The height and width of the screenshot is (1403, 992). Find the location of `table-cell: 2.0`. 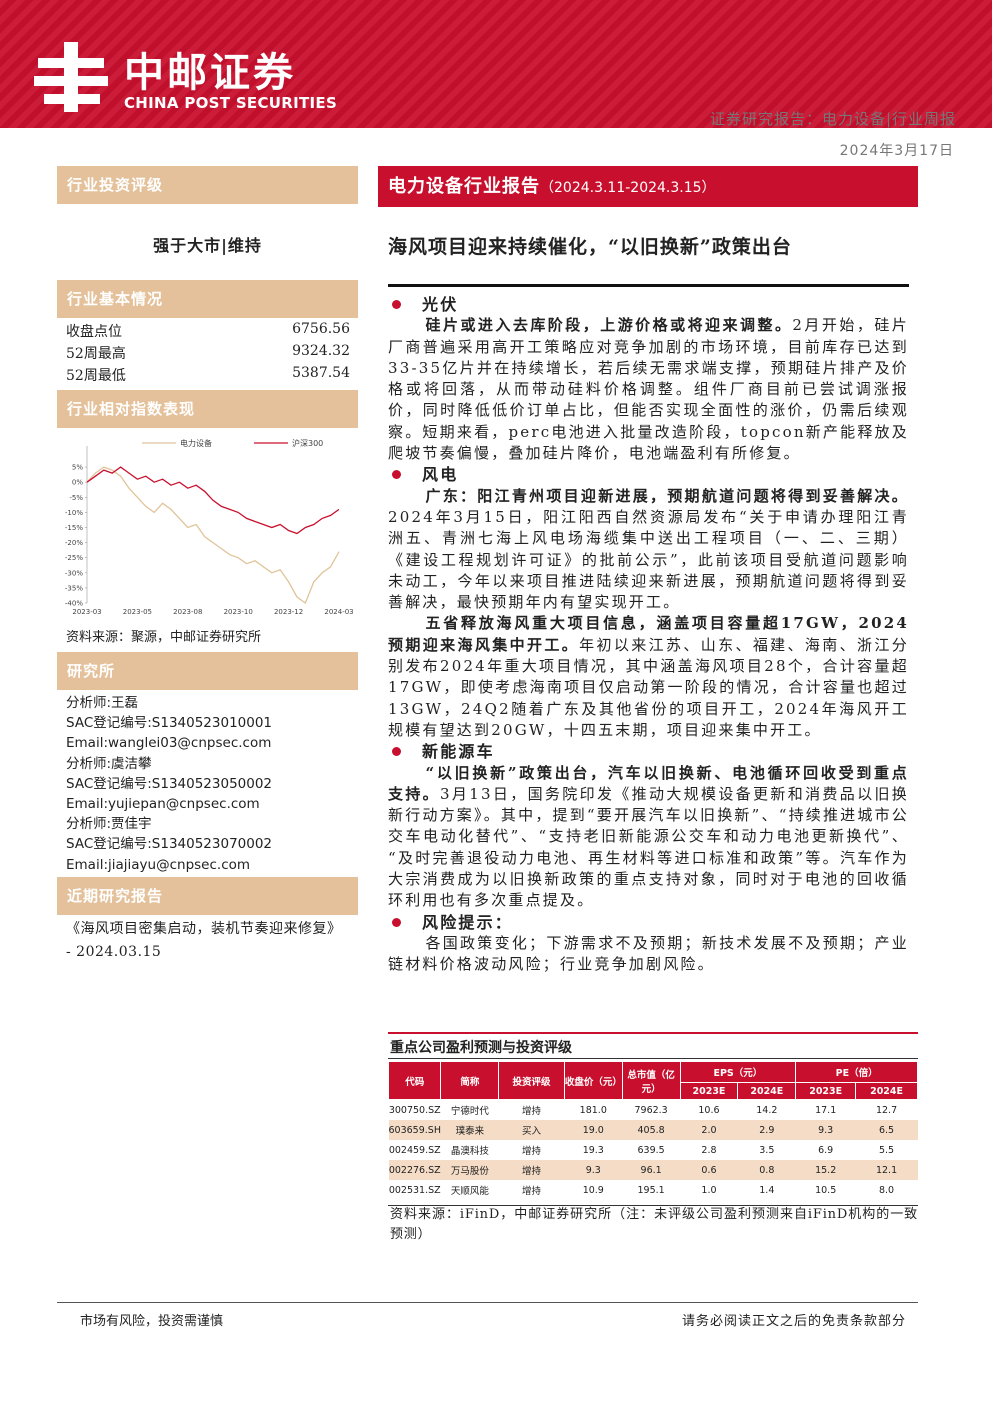

table-cell: 2.0 is located at coordinates (709, 1130).